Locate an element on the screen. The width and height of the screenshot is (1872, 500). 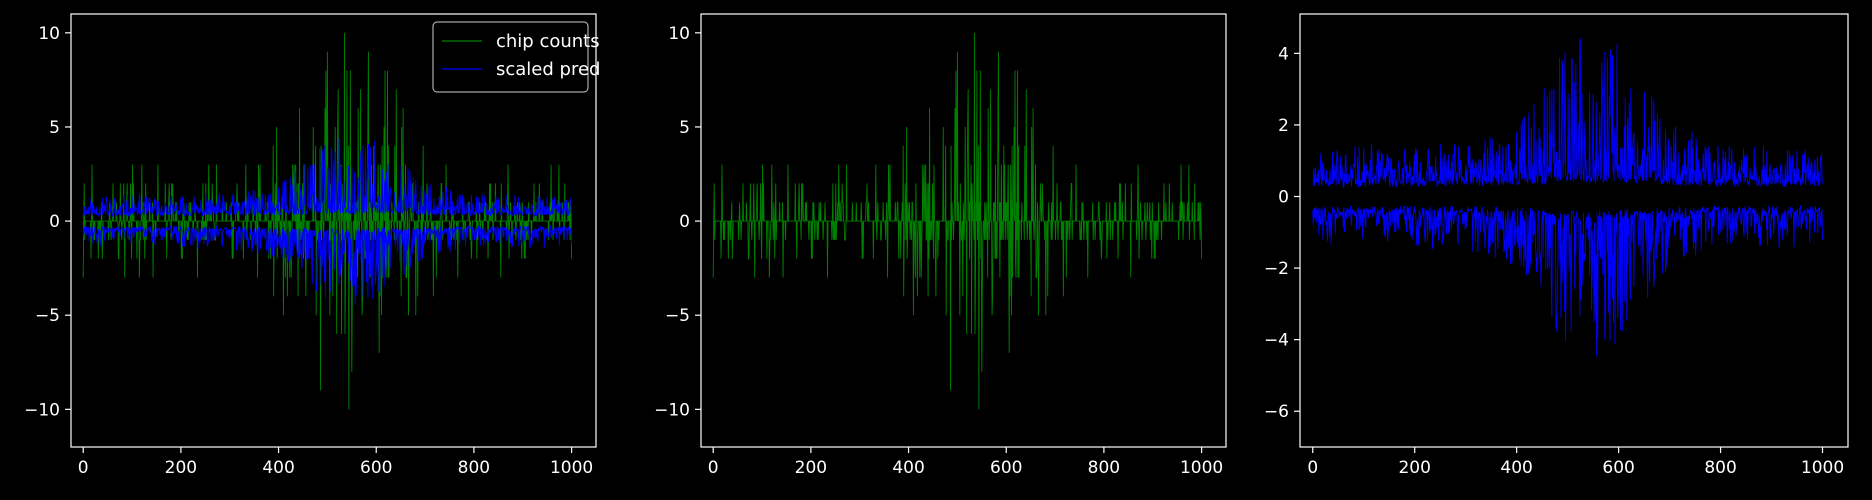
legend-box is located at coordinates (510, 57).